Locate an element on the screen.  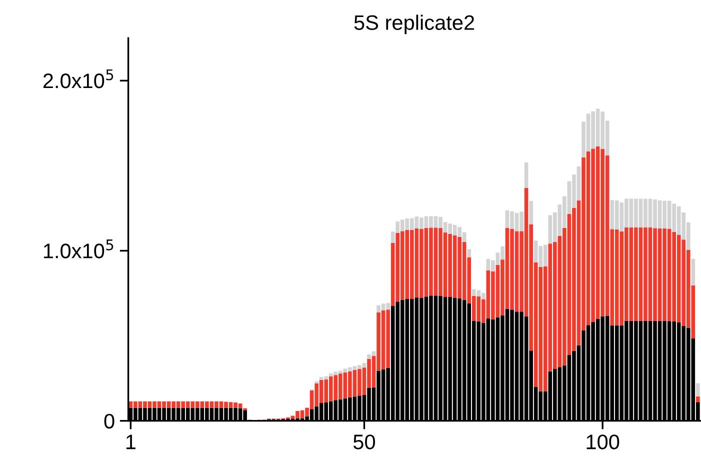
x-tick-label: 1 is located at coordinates (131, 442).